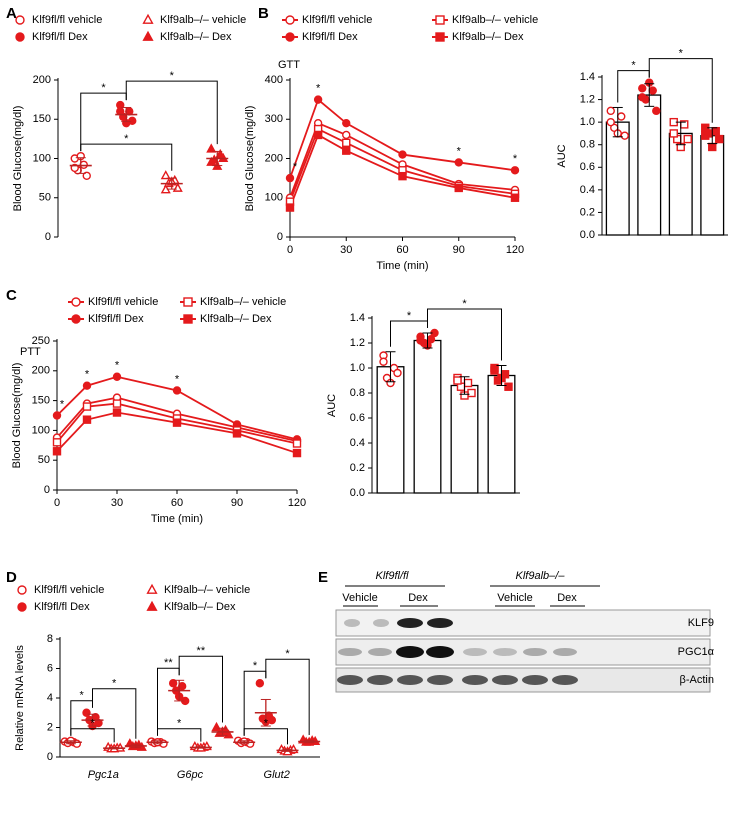  I want to click on y-axis-label: Blood Glucose(mg/dl), so click(17, 416).